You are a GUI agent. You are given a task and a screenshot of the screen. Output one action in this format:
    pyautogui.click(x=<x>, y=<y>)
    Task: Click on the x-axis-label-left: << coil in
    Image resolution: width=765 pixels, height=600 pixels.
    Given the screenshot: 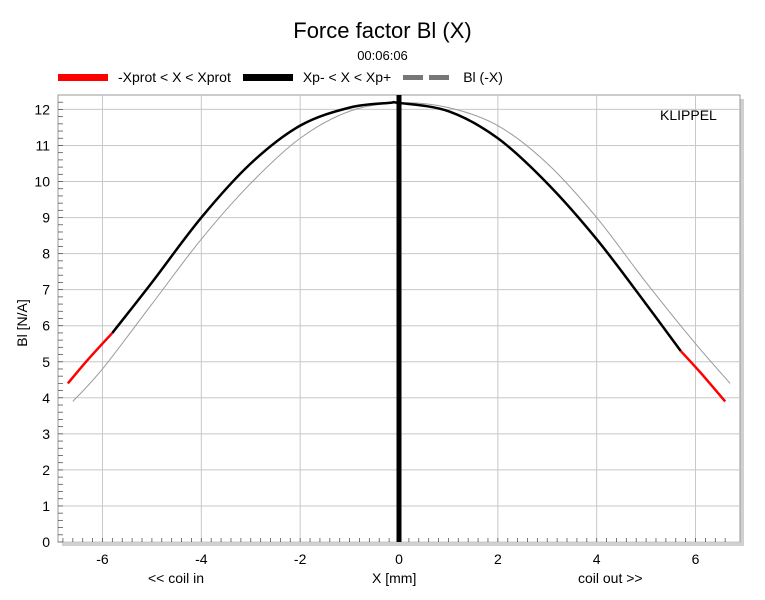 What is the action you would take?
    pyautogui.click(x=176, y=578)
    